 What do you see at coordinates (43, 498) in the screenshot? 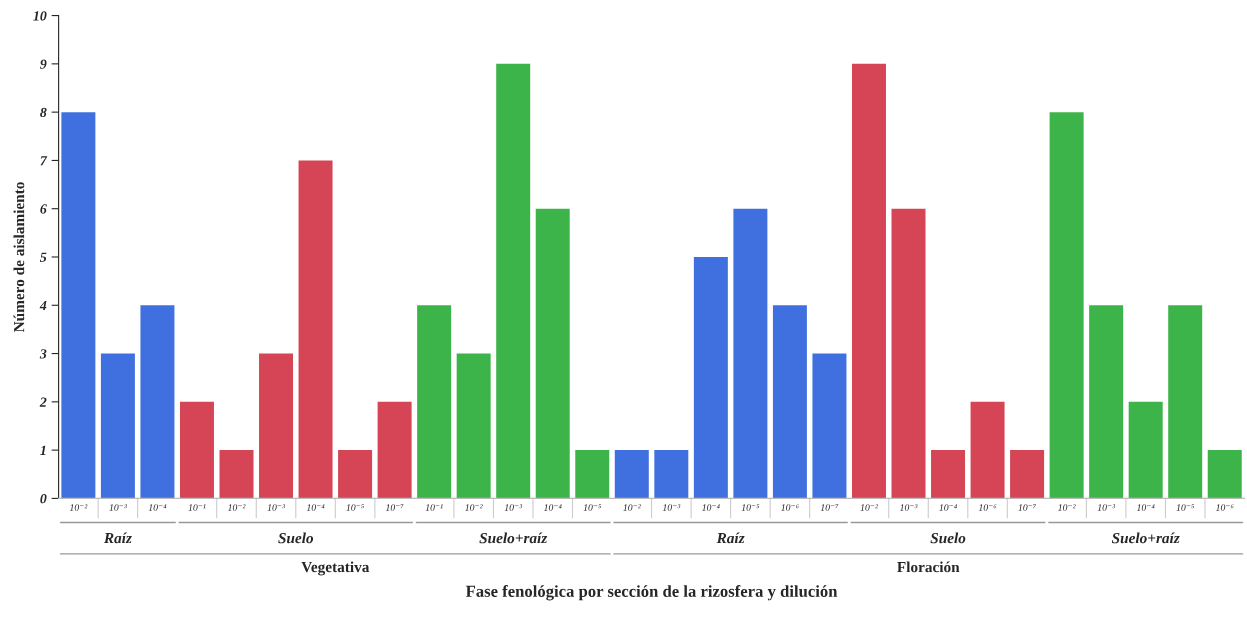
I see `y-tick-label: 0` at bounding box center [43, 498].